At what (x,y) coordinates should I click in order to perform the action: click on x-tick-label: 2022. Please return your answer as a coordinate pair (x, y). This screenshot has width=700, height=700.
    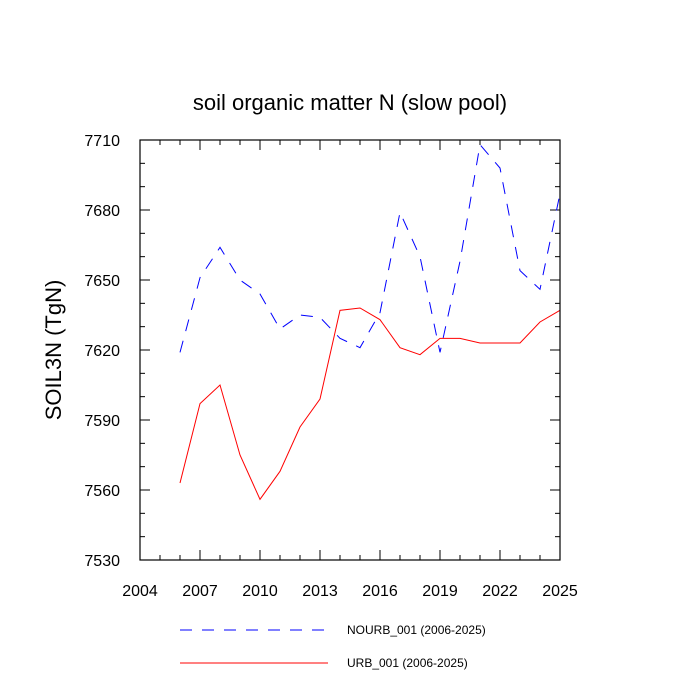
    Looking at the image, I should click on (500, 591).